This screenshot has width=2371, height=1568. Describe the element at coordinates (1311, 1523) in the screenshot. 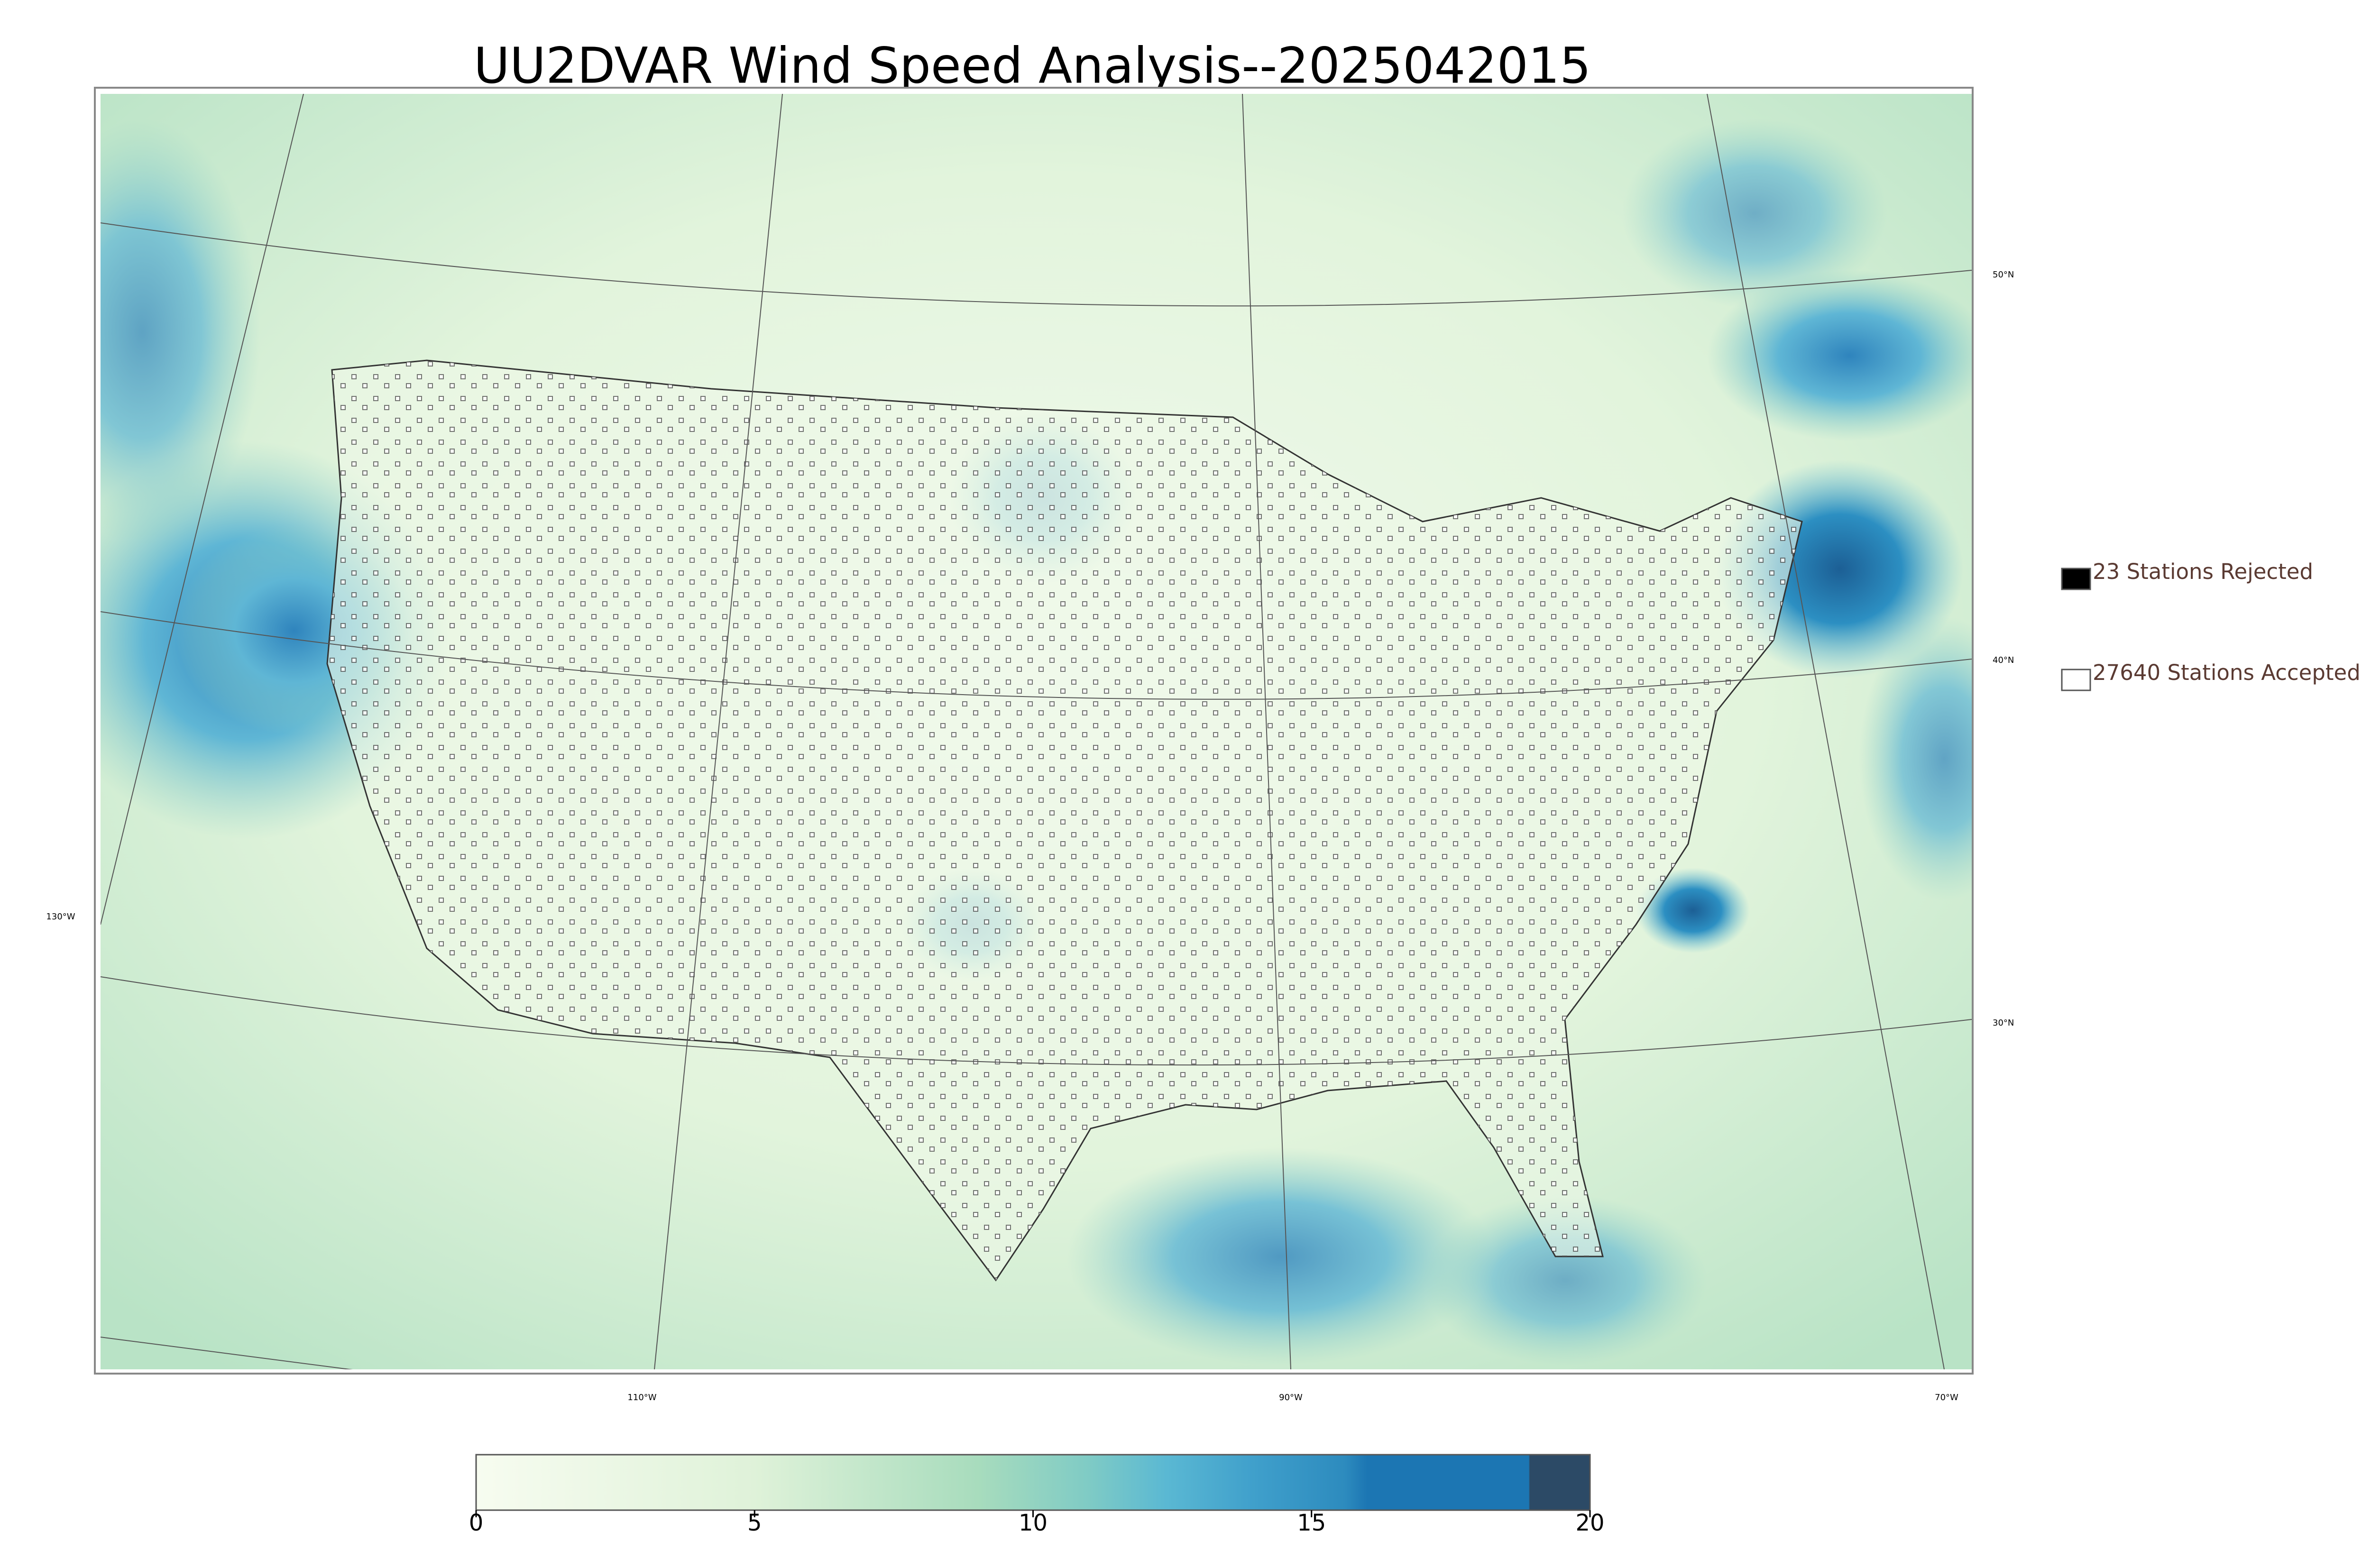

I see `colorbar-tick-label: 15` at that location.